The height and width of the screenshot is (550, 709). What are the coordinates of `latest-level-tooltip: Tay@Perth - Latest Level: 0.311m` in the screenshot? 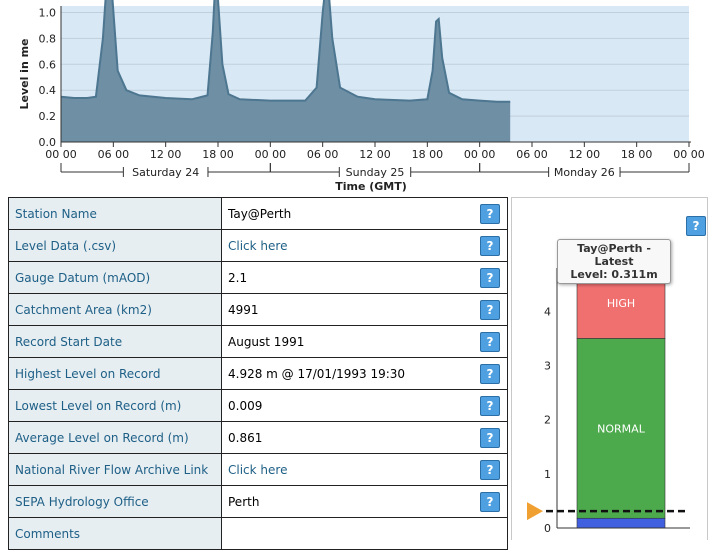 It's located at (614, 261).